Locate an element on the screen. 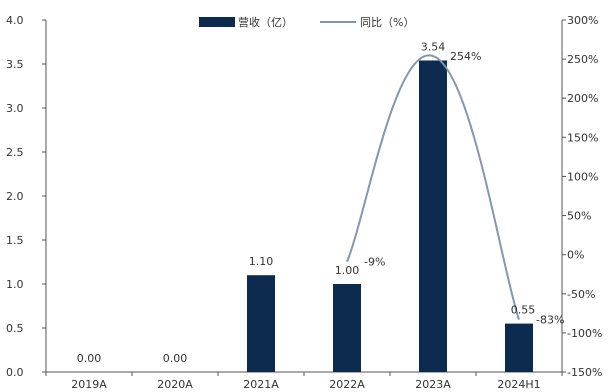  yoy-value-label: 254% is located at coordinates (465, 56).